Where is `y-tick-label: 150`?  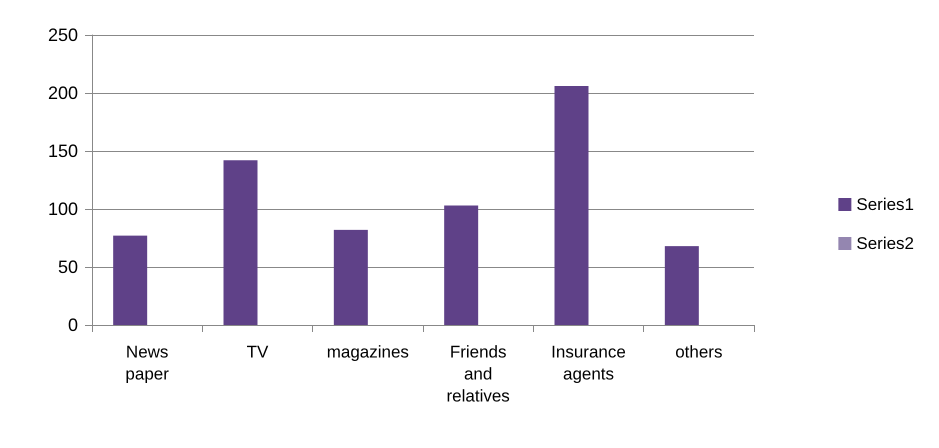 y-tick-label: 150 is located at coordinates (63, 151).